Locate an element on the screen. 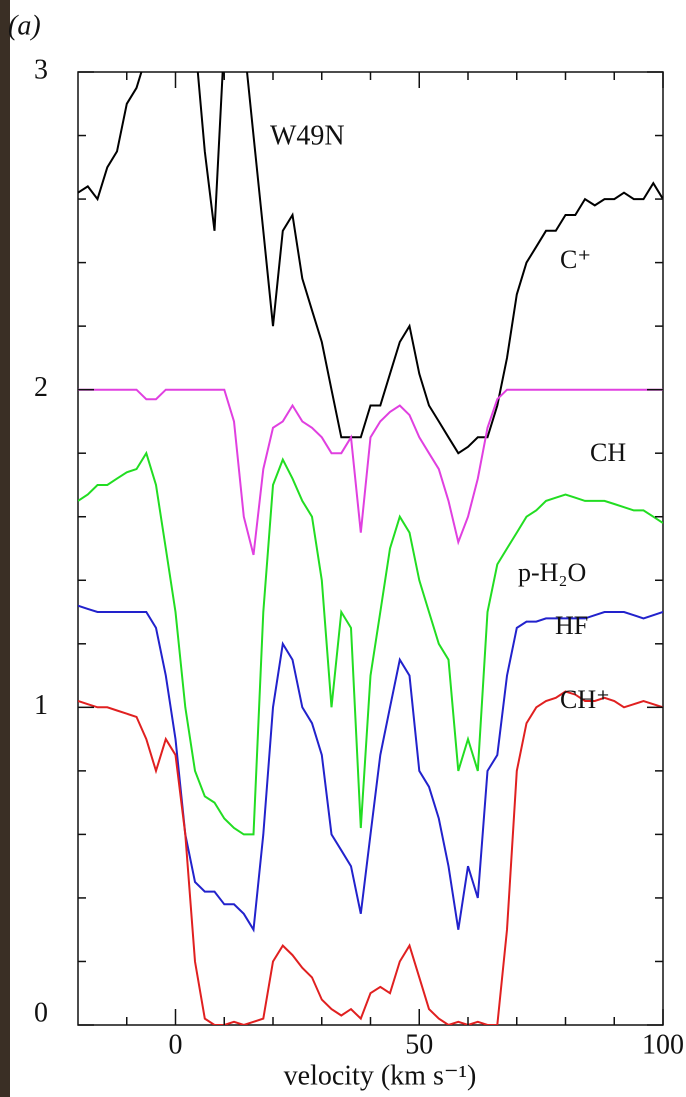  annotation: W49N is located at coordinates (307, 135).